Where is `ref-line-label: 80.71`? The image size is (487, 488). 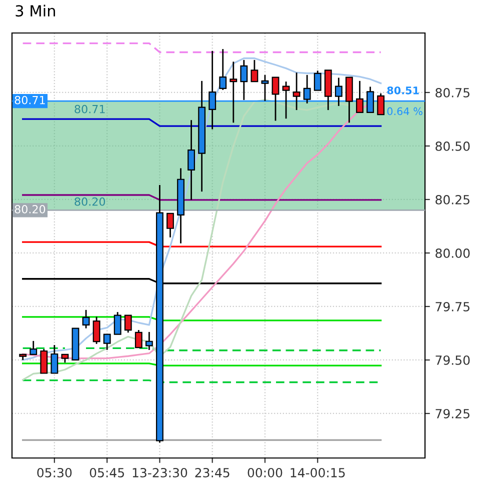
ref-line-label: 80.71 is located at coordinates (29, 100).